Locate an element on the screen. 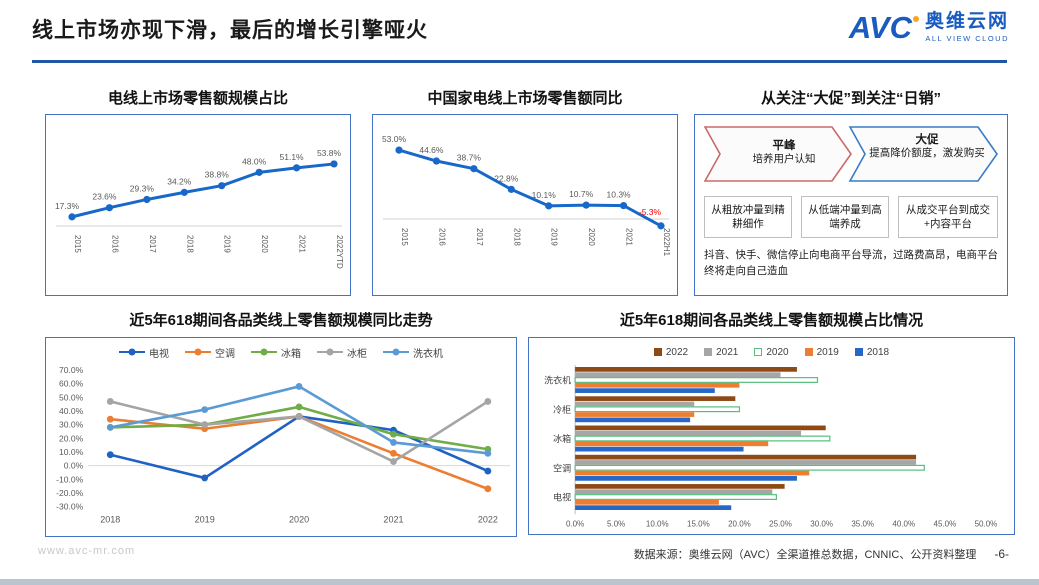  promo-arrow-label: 大促 提高降价额度，激发购买 is located at coordinates (927, 147).